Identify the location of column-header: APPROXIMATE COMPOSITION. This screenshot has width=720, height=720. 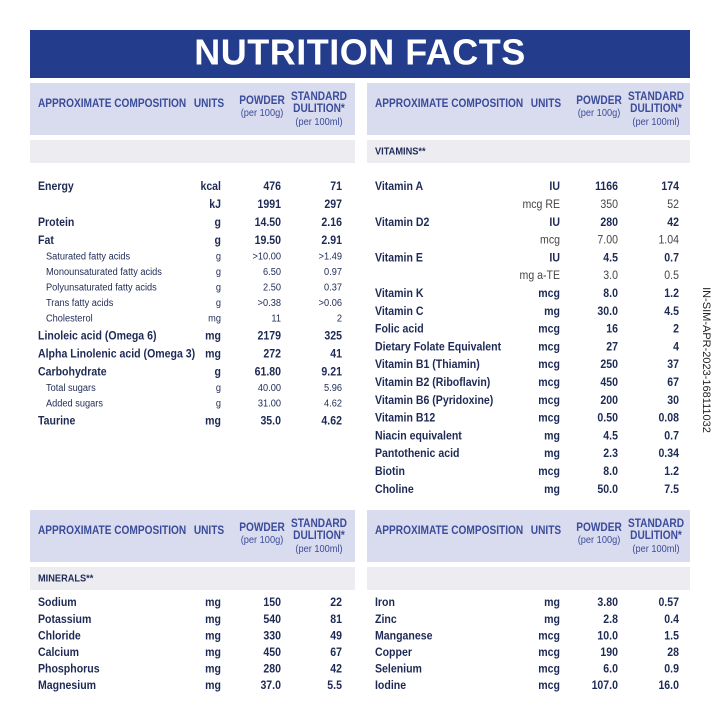
(449, 530).